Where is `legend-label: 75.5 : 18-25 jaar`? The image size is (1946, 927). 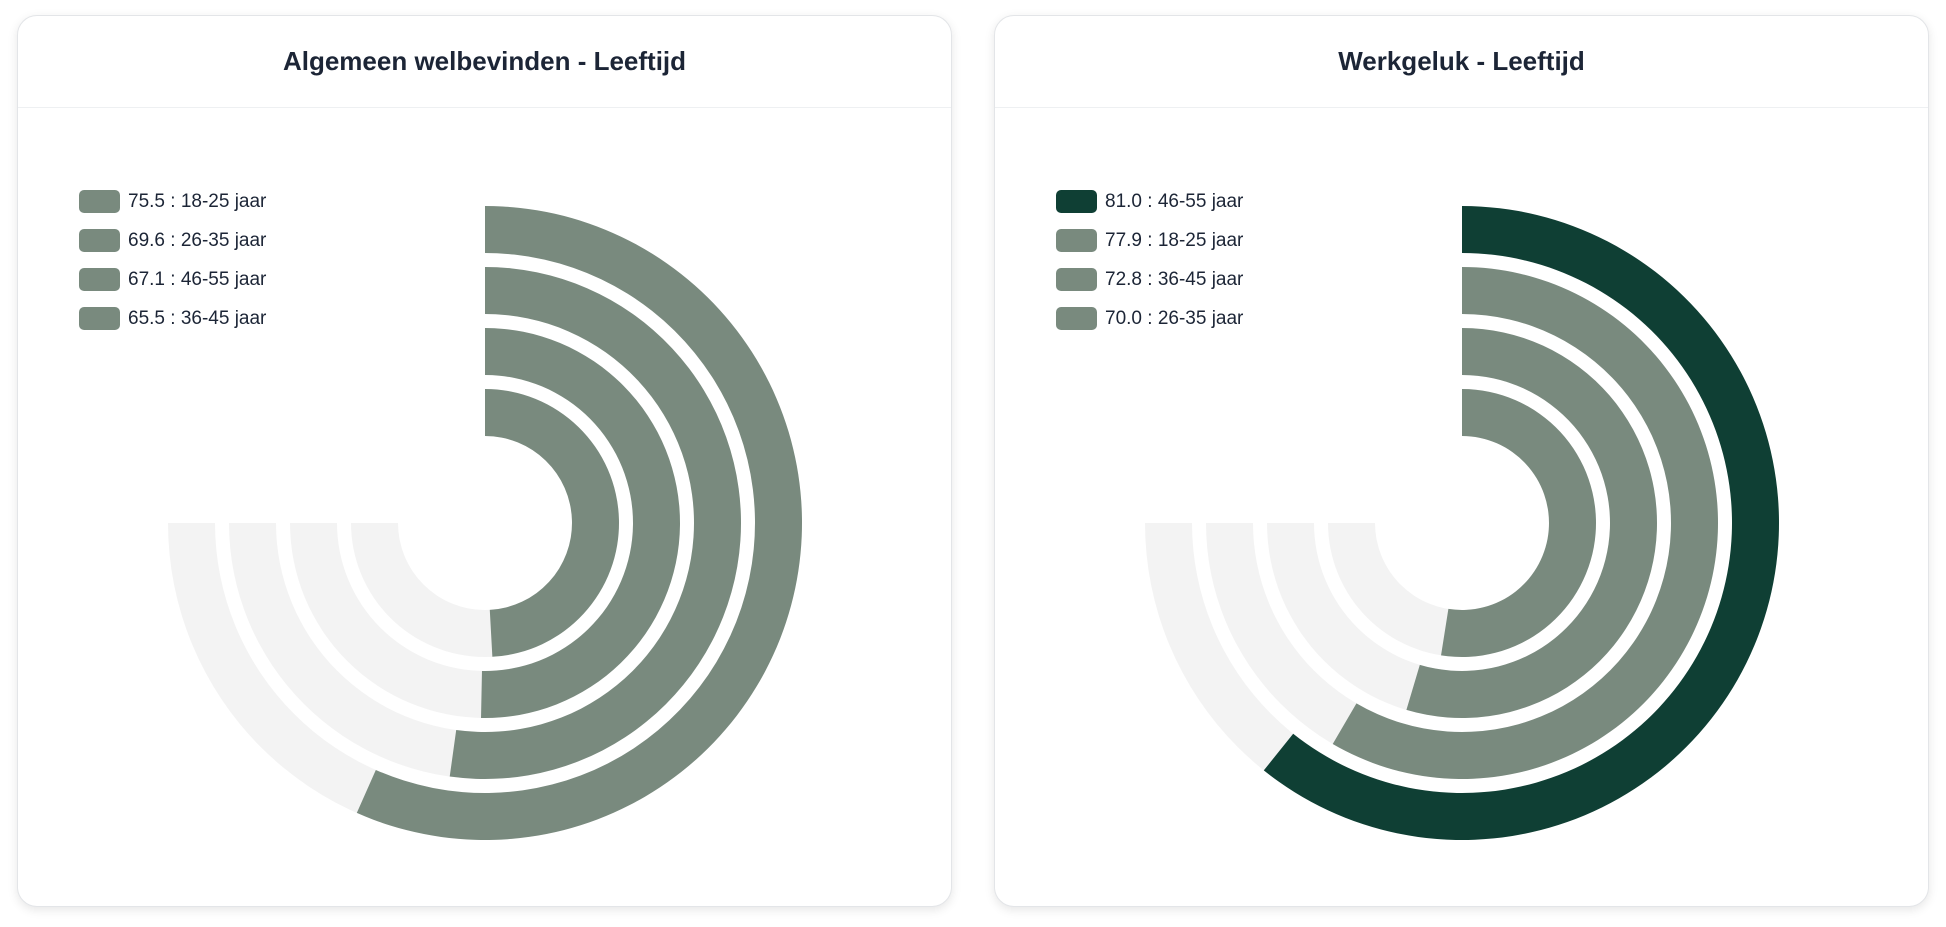 legend-label: 75.5 : 18-25 jaar is located at coordinates (197, 201).